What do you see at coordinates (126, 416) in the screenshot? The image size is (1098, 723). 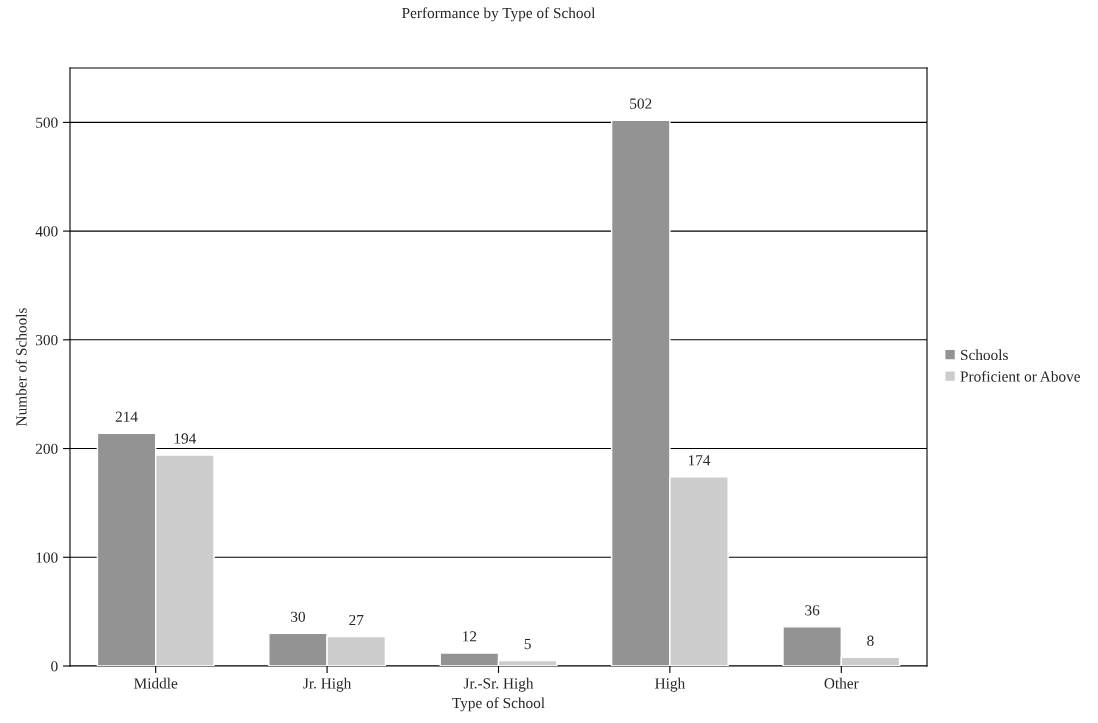 I see `data-label: 214` at bounding box center [126, 416].